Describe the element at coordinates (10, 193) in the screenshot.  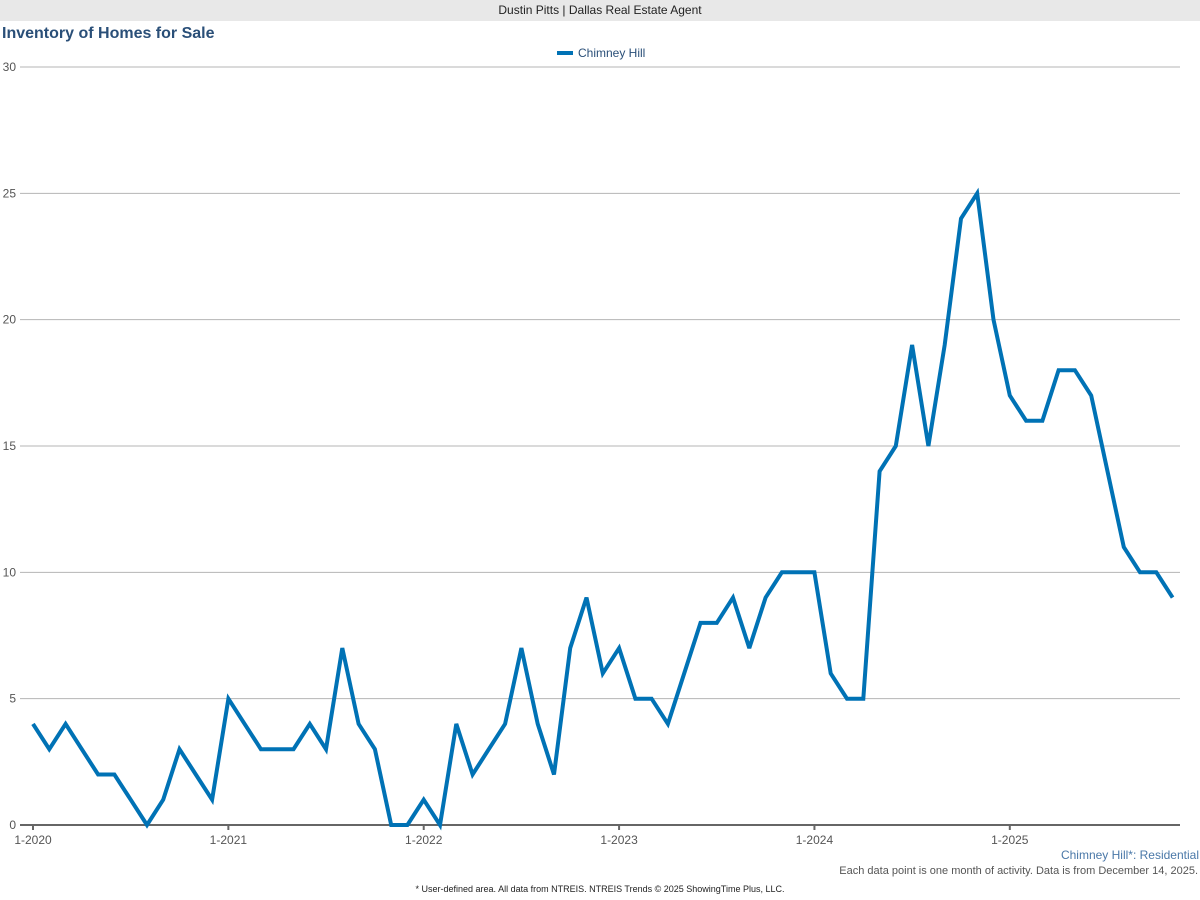
I see `y-tick-label: 25` at that location.